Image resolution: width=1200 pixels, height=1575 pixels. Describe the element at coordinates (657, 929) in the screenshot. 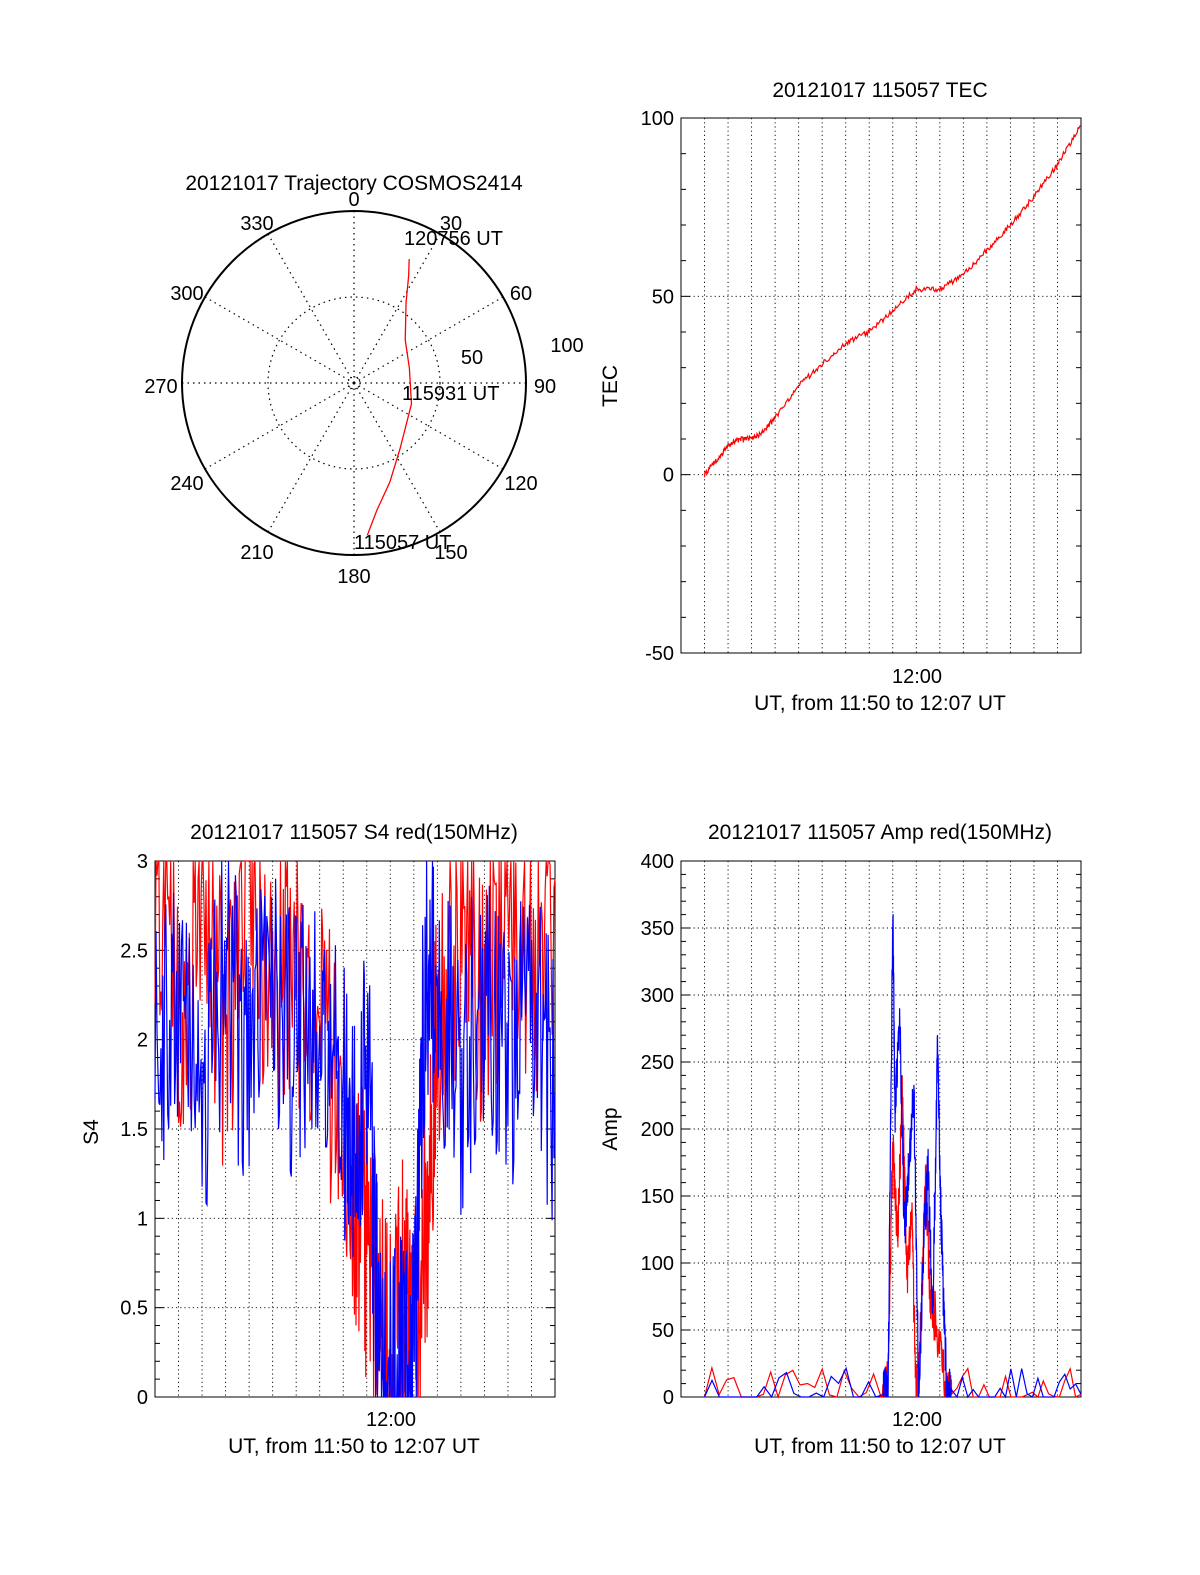

I see `y-tick-label: 350` at that location.